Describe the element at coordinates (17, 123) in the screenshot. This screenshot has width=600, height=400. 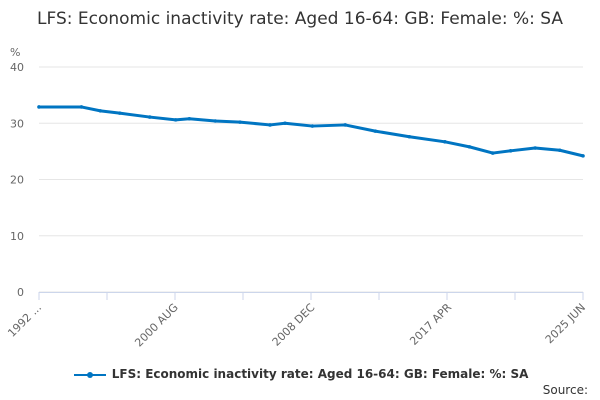
I see `y-tick-label: 30` at that location.